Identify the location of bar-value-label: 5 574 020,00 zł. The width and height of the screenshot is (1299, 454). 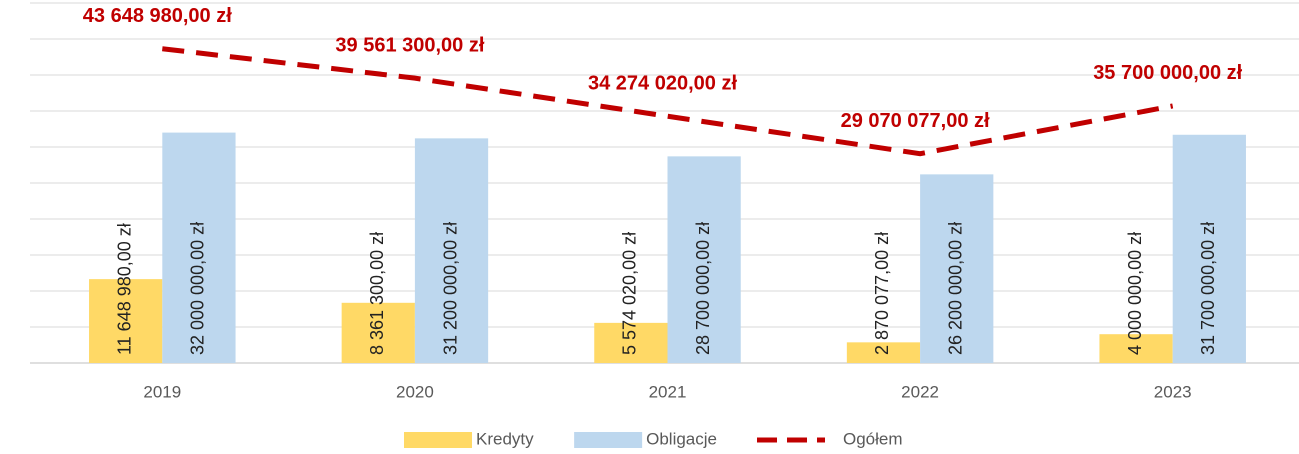
(630, 293).